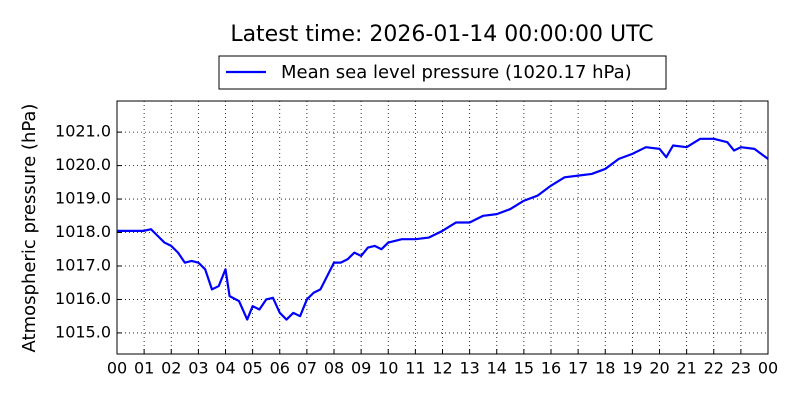 The width and height of the screenshot is (800, 400). I want to click on x-tick-label: 03, so click(198, 368).